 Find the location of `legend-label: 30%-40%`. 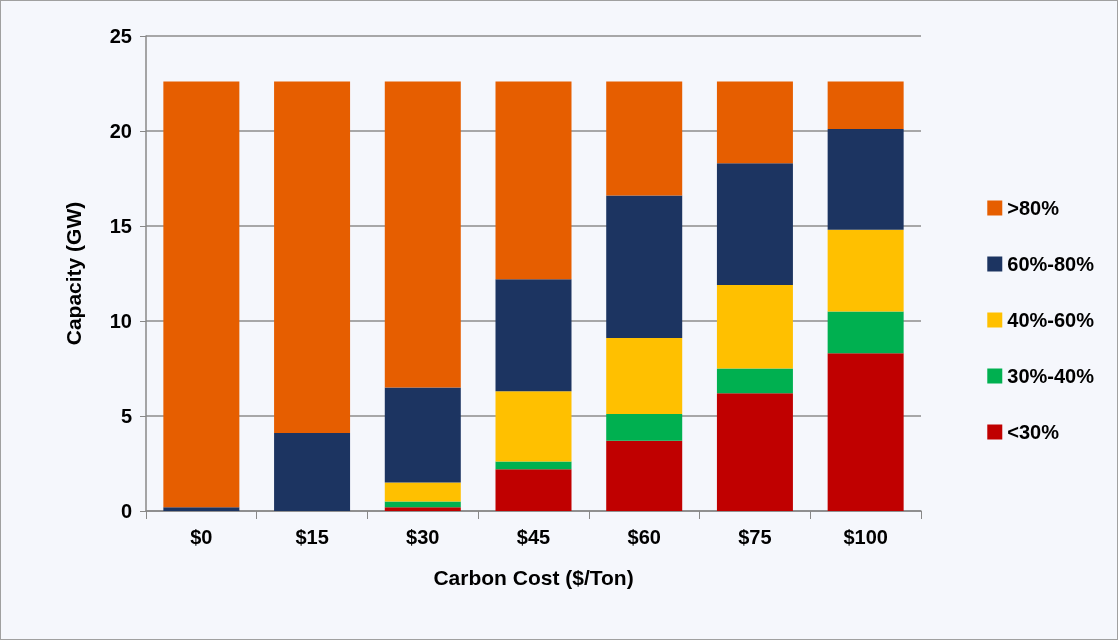

legend-label: 30%-40% is located at coordinates (1051, 376).